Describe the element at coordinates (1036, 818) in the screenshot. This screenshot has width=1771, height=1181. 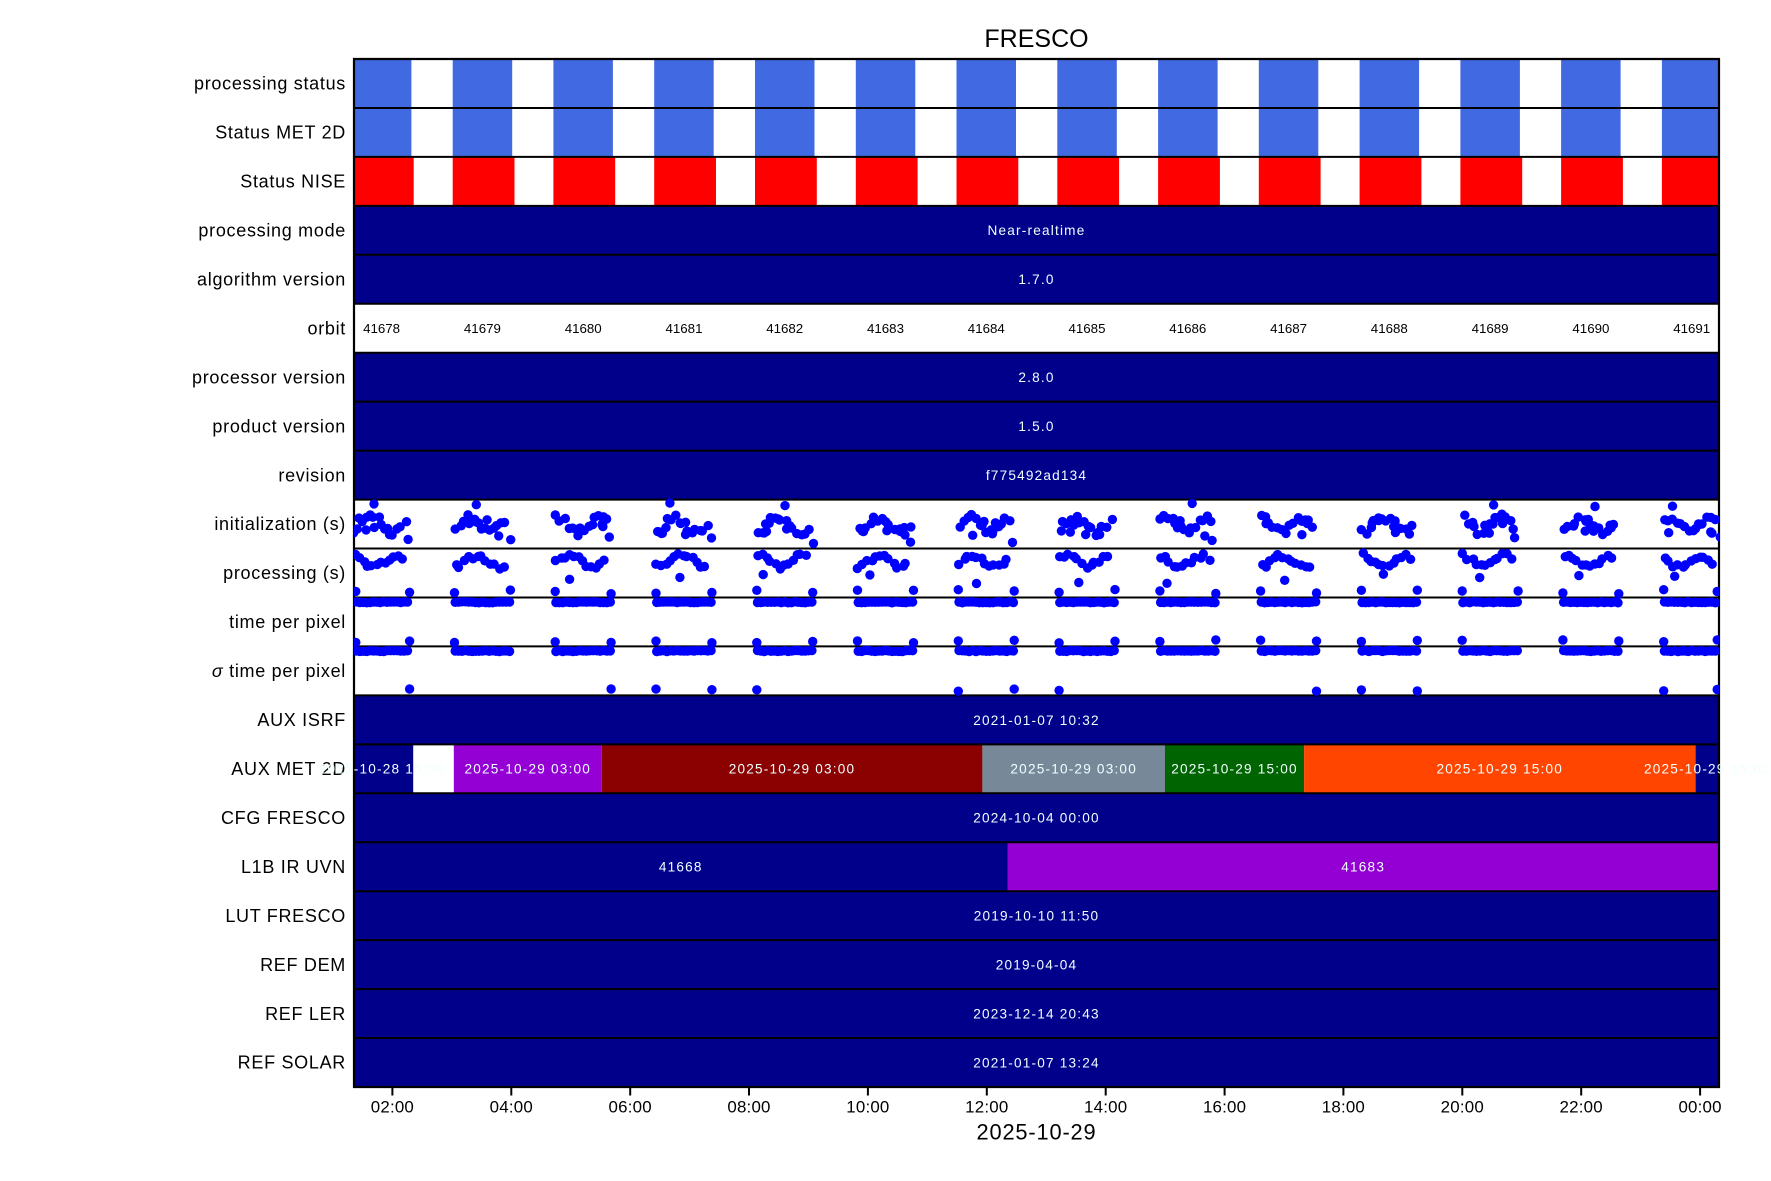
I see `svg-text: 2024-10-04 00:00` at that location.